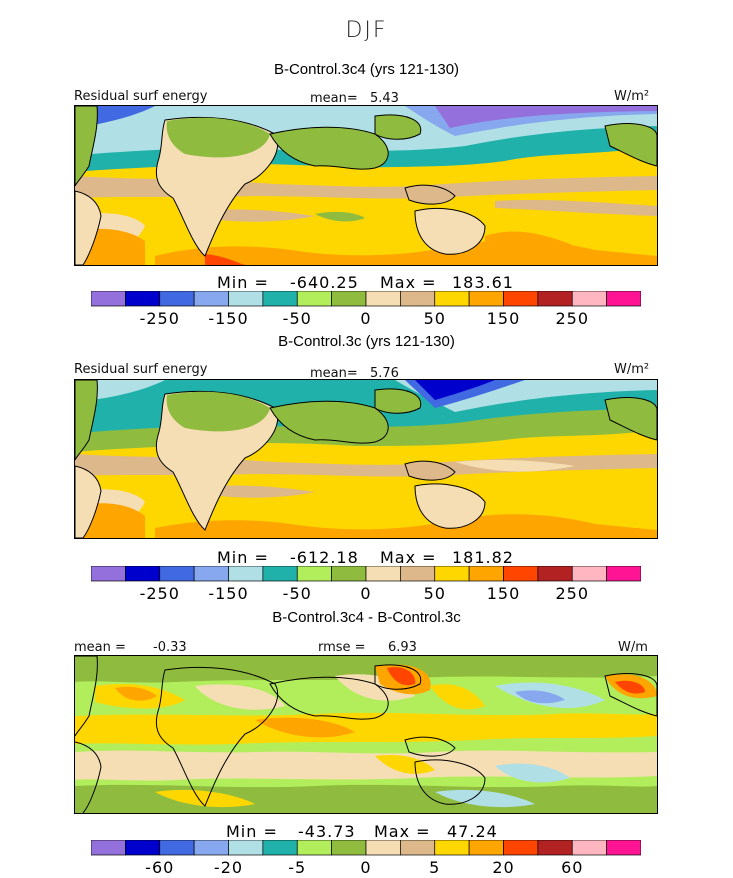 The width and height of the screenshot is (733, 878). I want to click on panel-2-max-label: Max =, so click(408, 557).